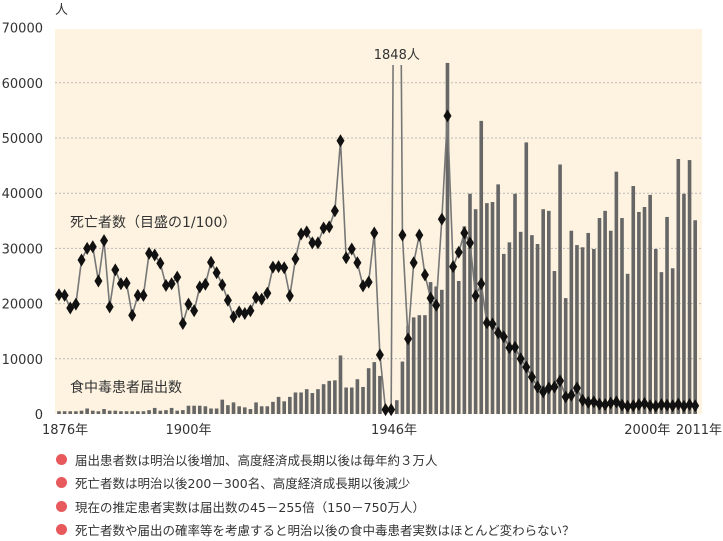 This screenshot has height=541, width=723. What do you see at coordinates (22, 139) in the screenshot?
I see `y-tick-label: 50000` at bounding box center [22, 139].